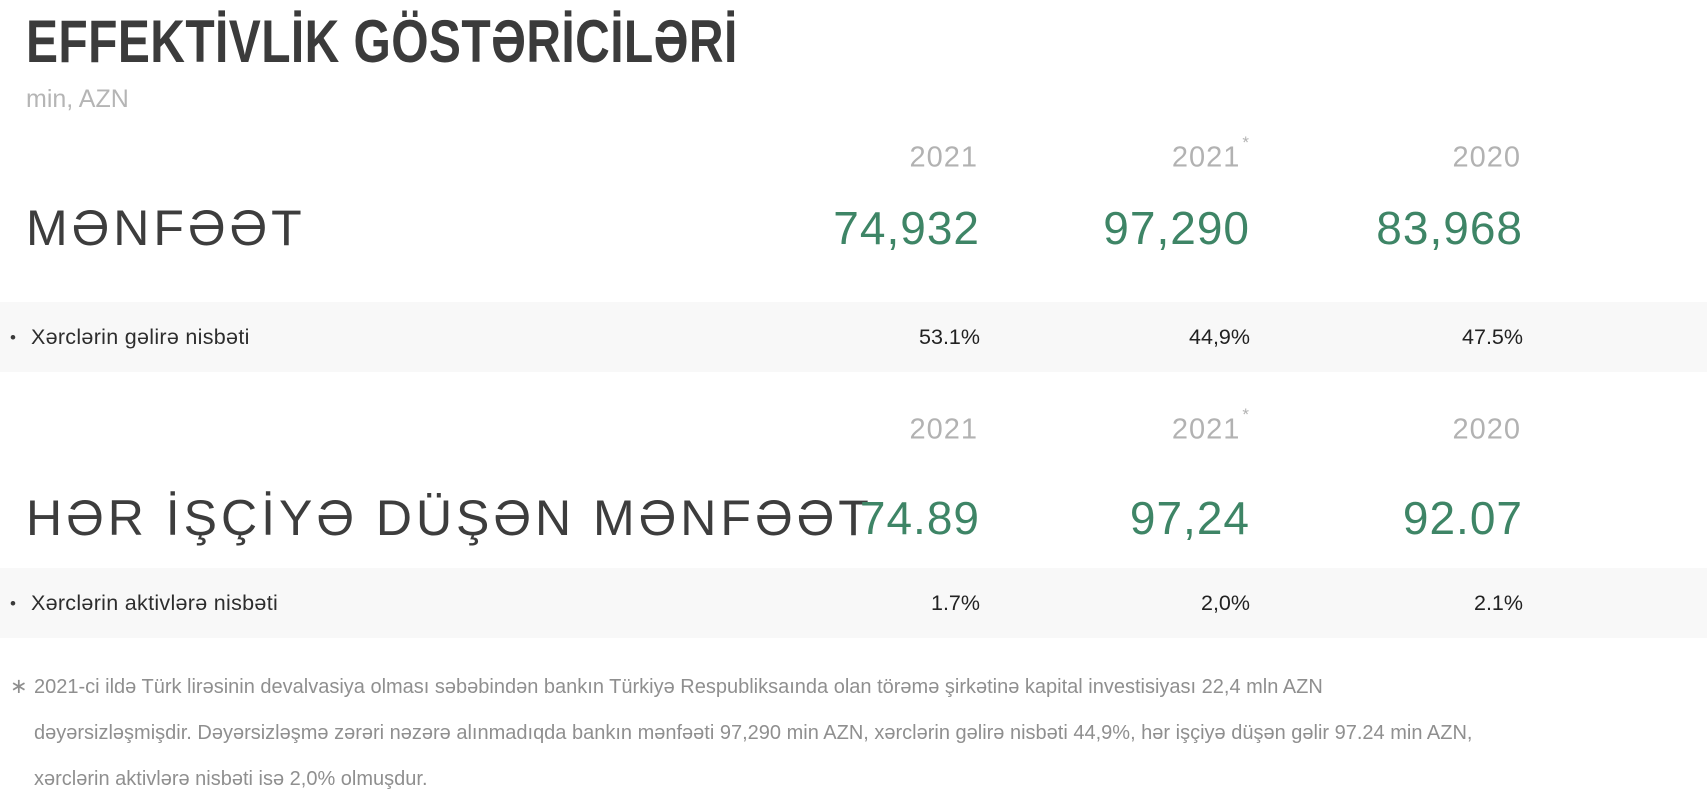  What do you see at coordinates (140, 336) in the screenshot?
I see `ratio-label: Xərclərin gəlirə nisbəti` at bounding box center [140, 336].